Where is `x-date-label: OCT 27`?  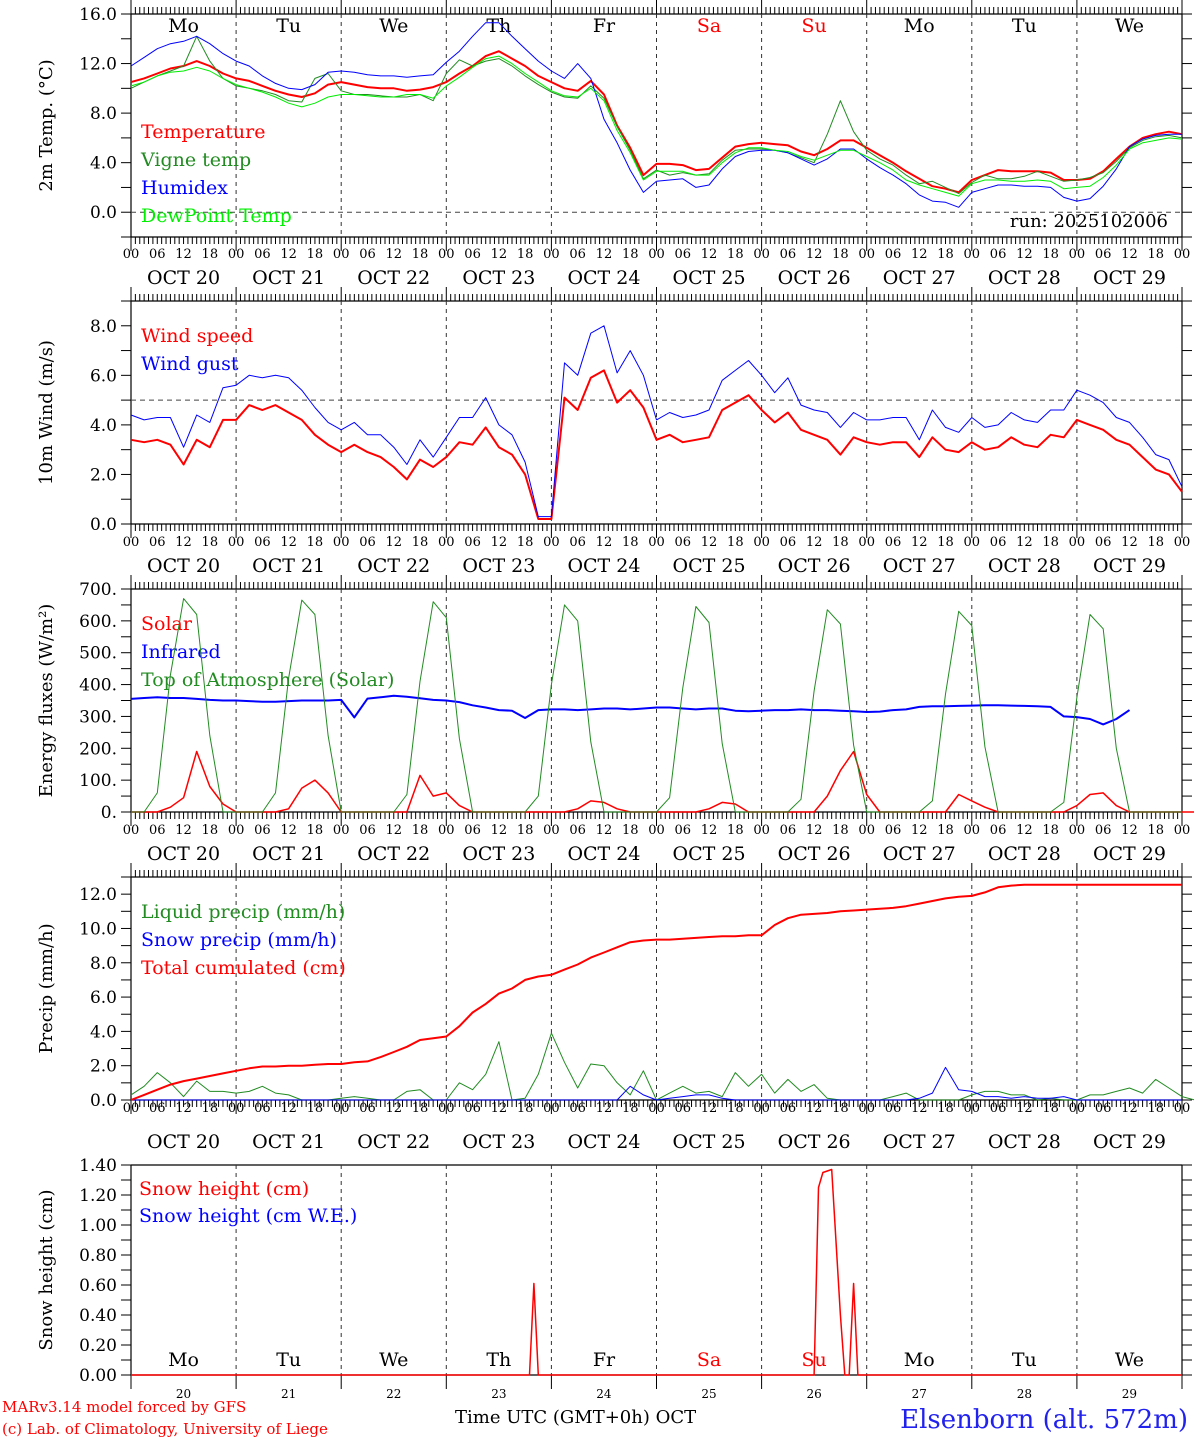 x-date-label: OCT 27 is located at coordinates (919, 278).